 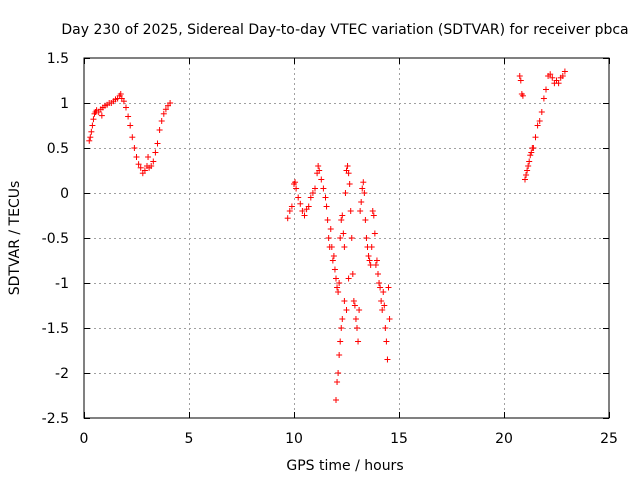 What do you see at coordinates (344, 466) in the screenshot?
I see `x-axis-label: GPS time / hours` at bounding box center [344, 466].